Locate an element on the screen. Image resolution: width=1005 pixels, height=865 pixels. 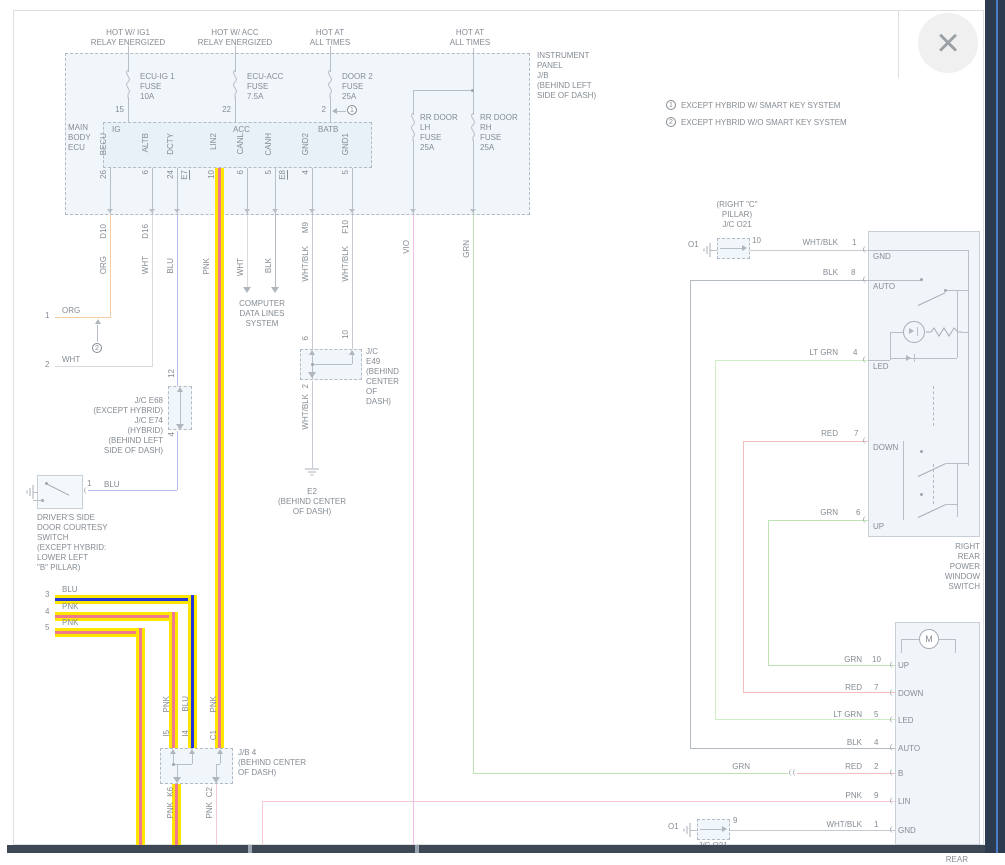
row-num: 5 is located at coordinates (47, 627).